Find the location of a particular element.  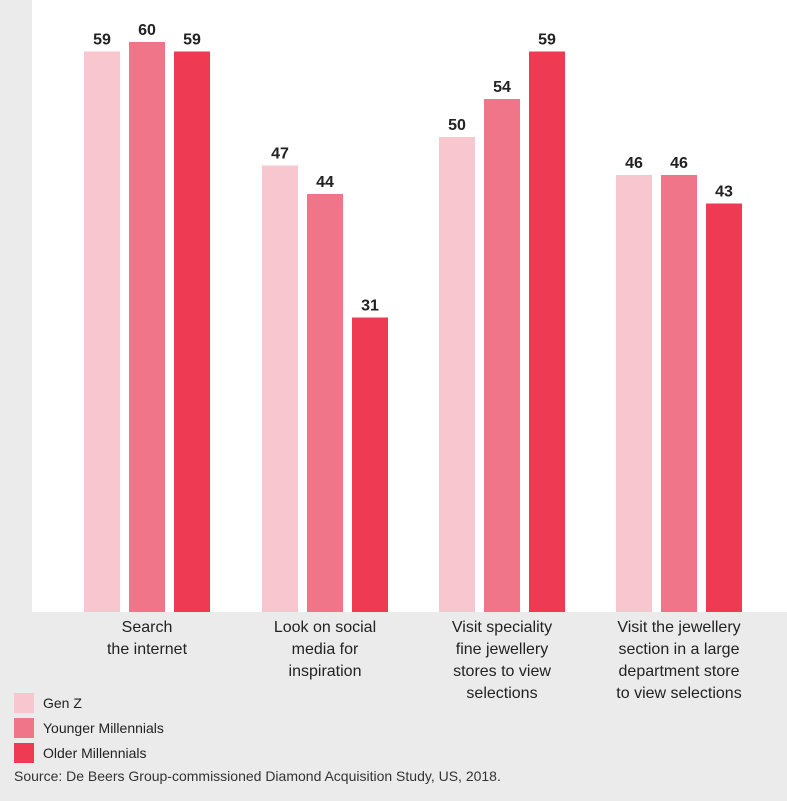

bar-older-millennials-search-the-internet is located at coordinates (192, 331).